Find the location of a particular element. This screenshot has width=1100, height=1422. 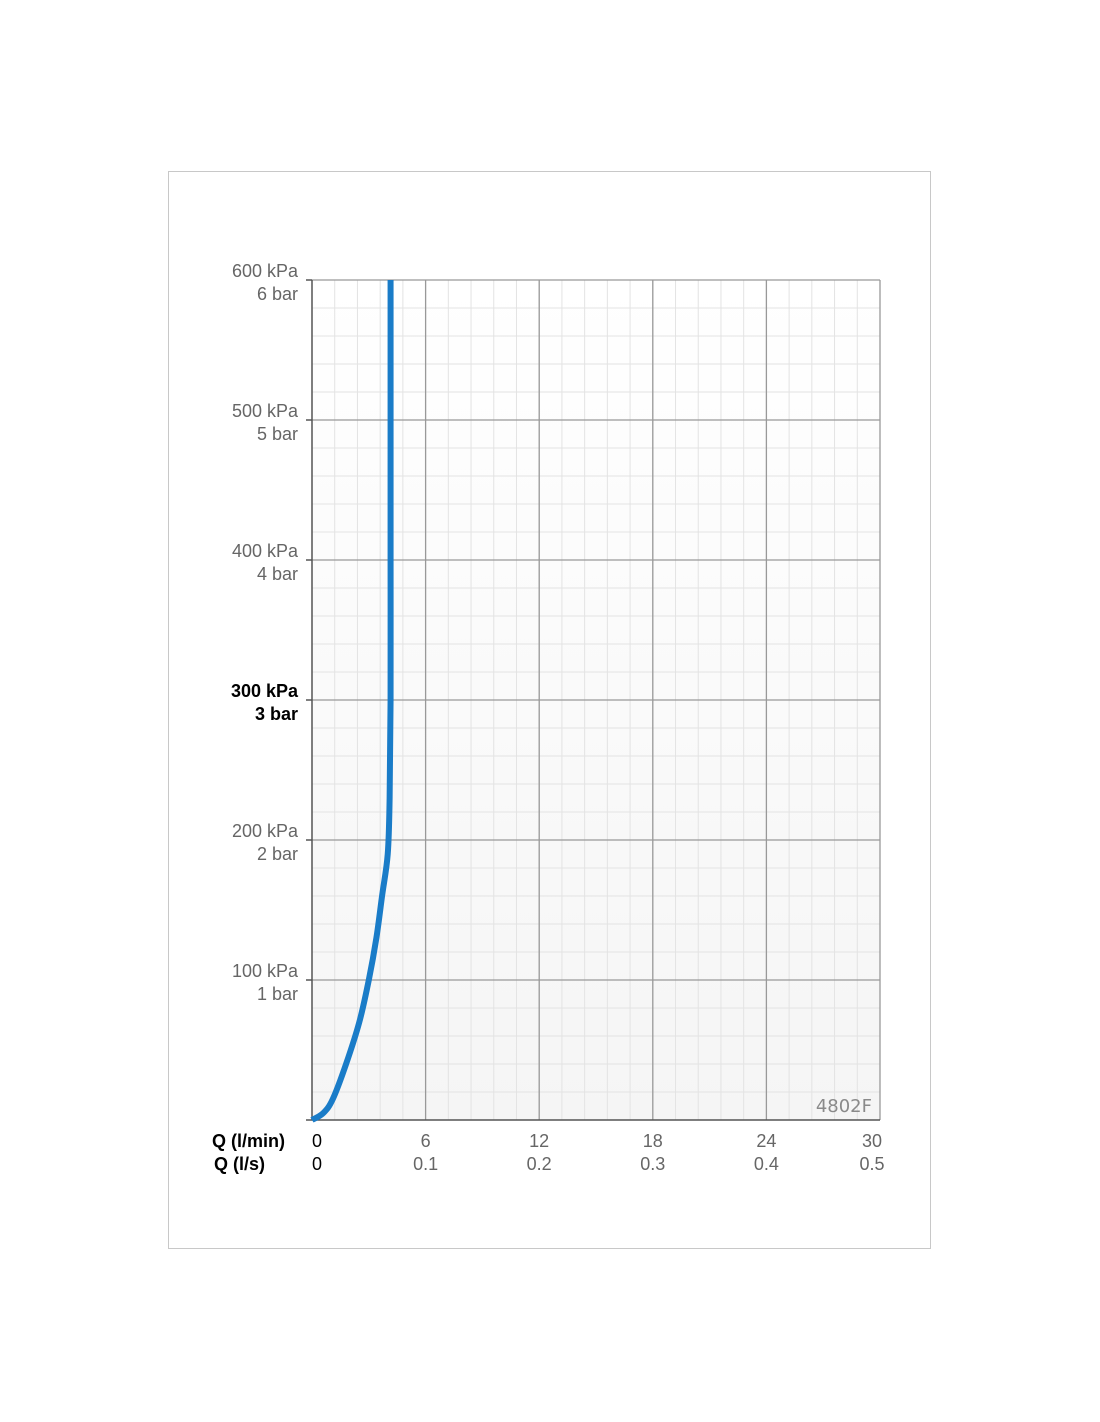

y-tick-label-kpa: 100 kPa is located at coordinates (265, 971).